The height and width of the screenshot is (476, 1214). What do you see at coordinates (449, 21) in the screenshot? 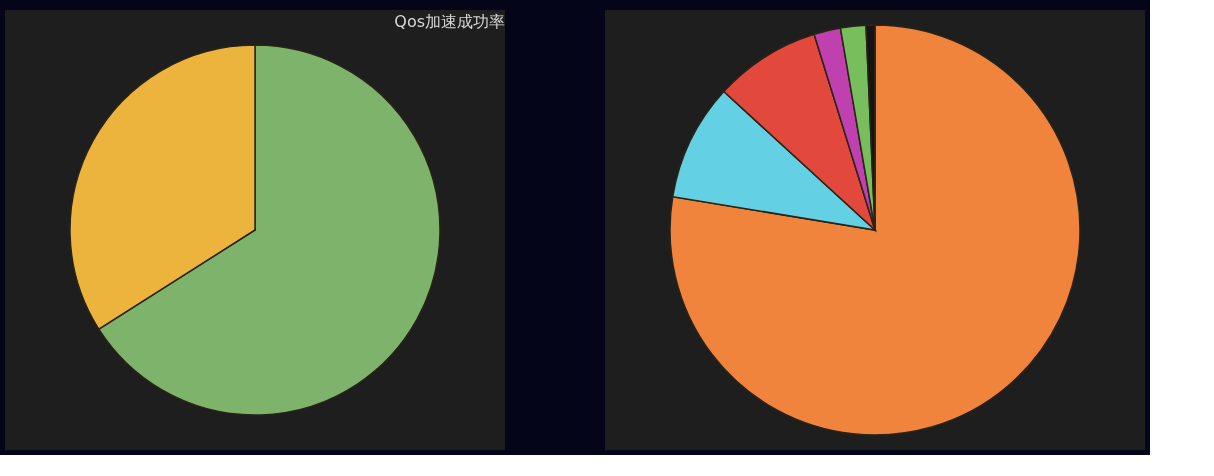
I see `chart-title: Qos加速成功率` at bounding box center [449, 21].